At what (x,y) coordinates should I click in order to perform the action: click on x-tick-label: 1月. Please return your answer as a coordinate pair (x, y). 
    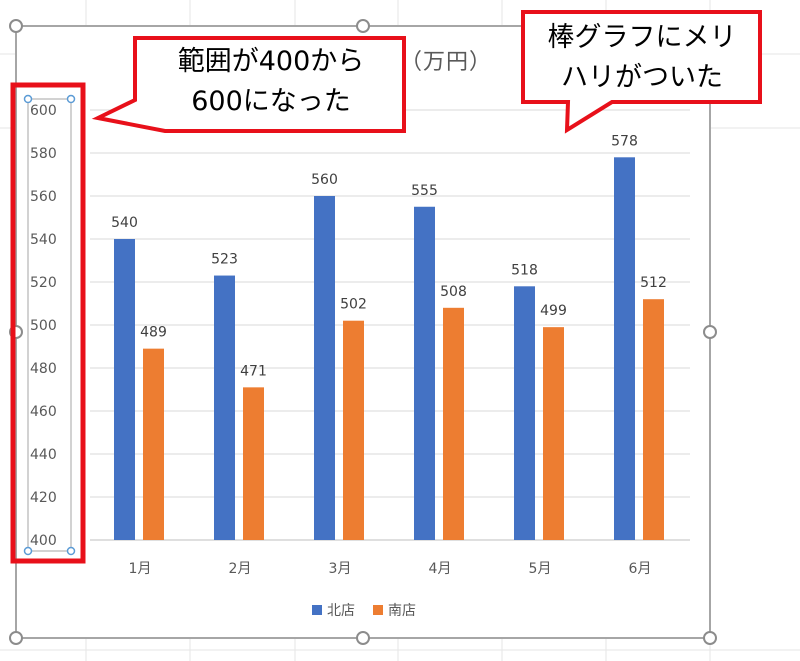
    Looking at the image, I should click on (140, 569).